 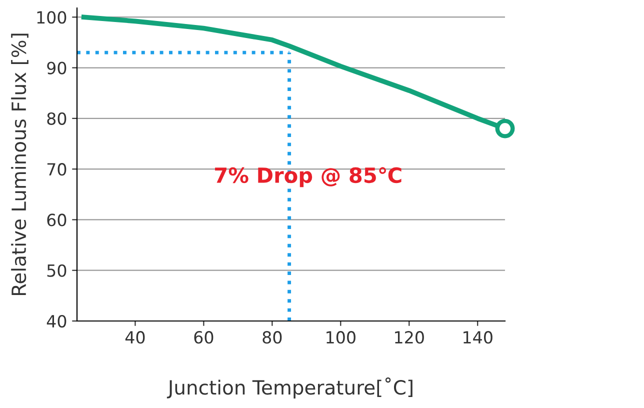 I want to click on y-tick-label: 100, so click(x=51, y=17).